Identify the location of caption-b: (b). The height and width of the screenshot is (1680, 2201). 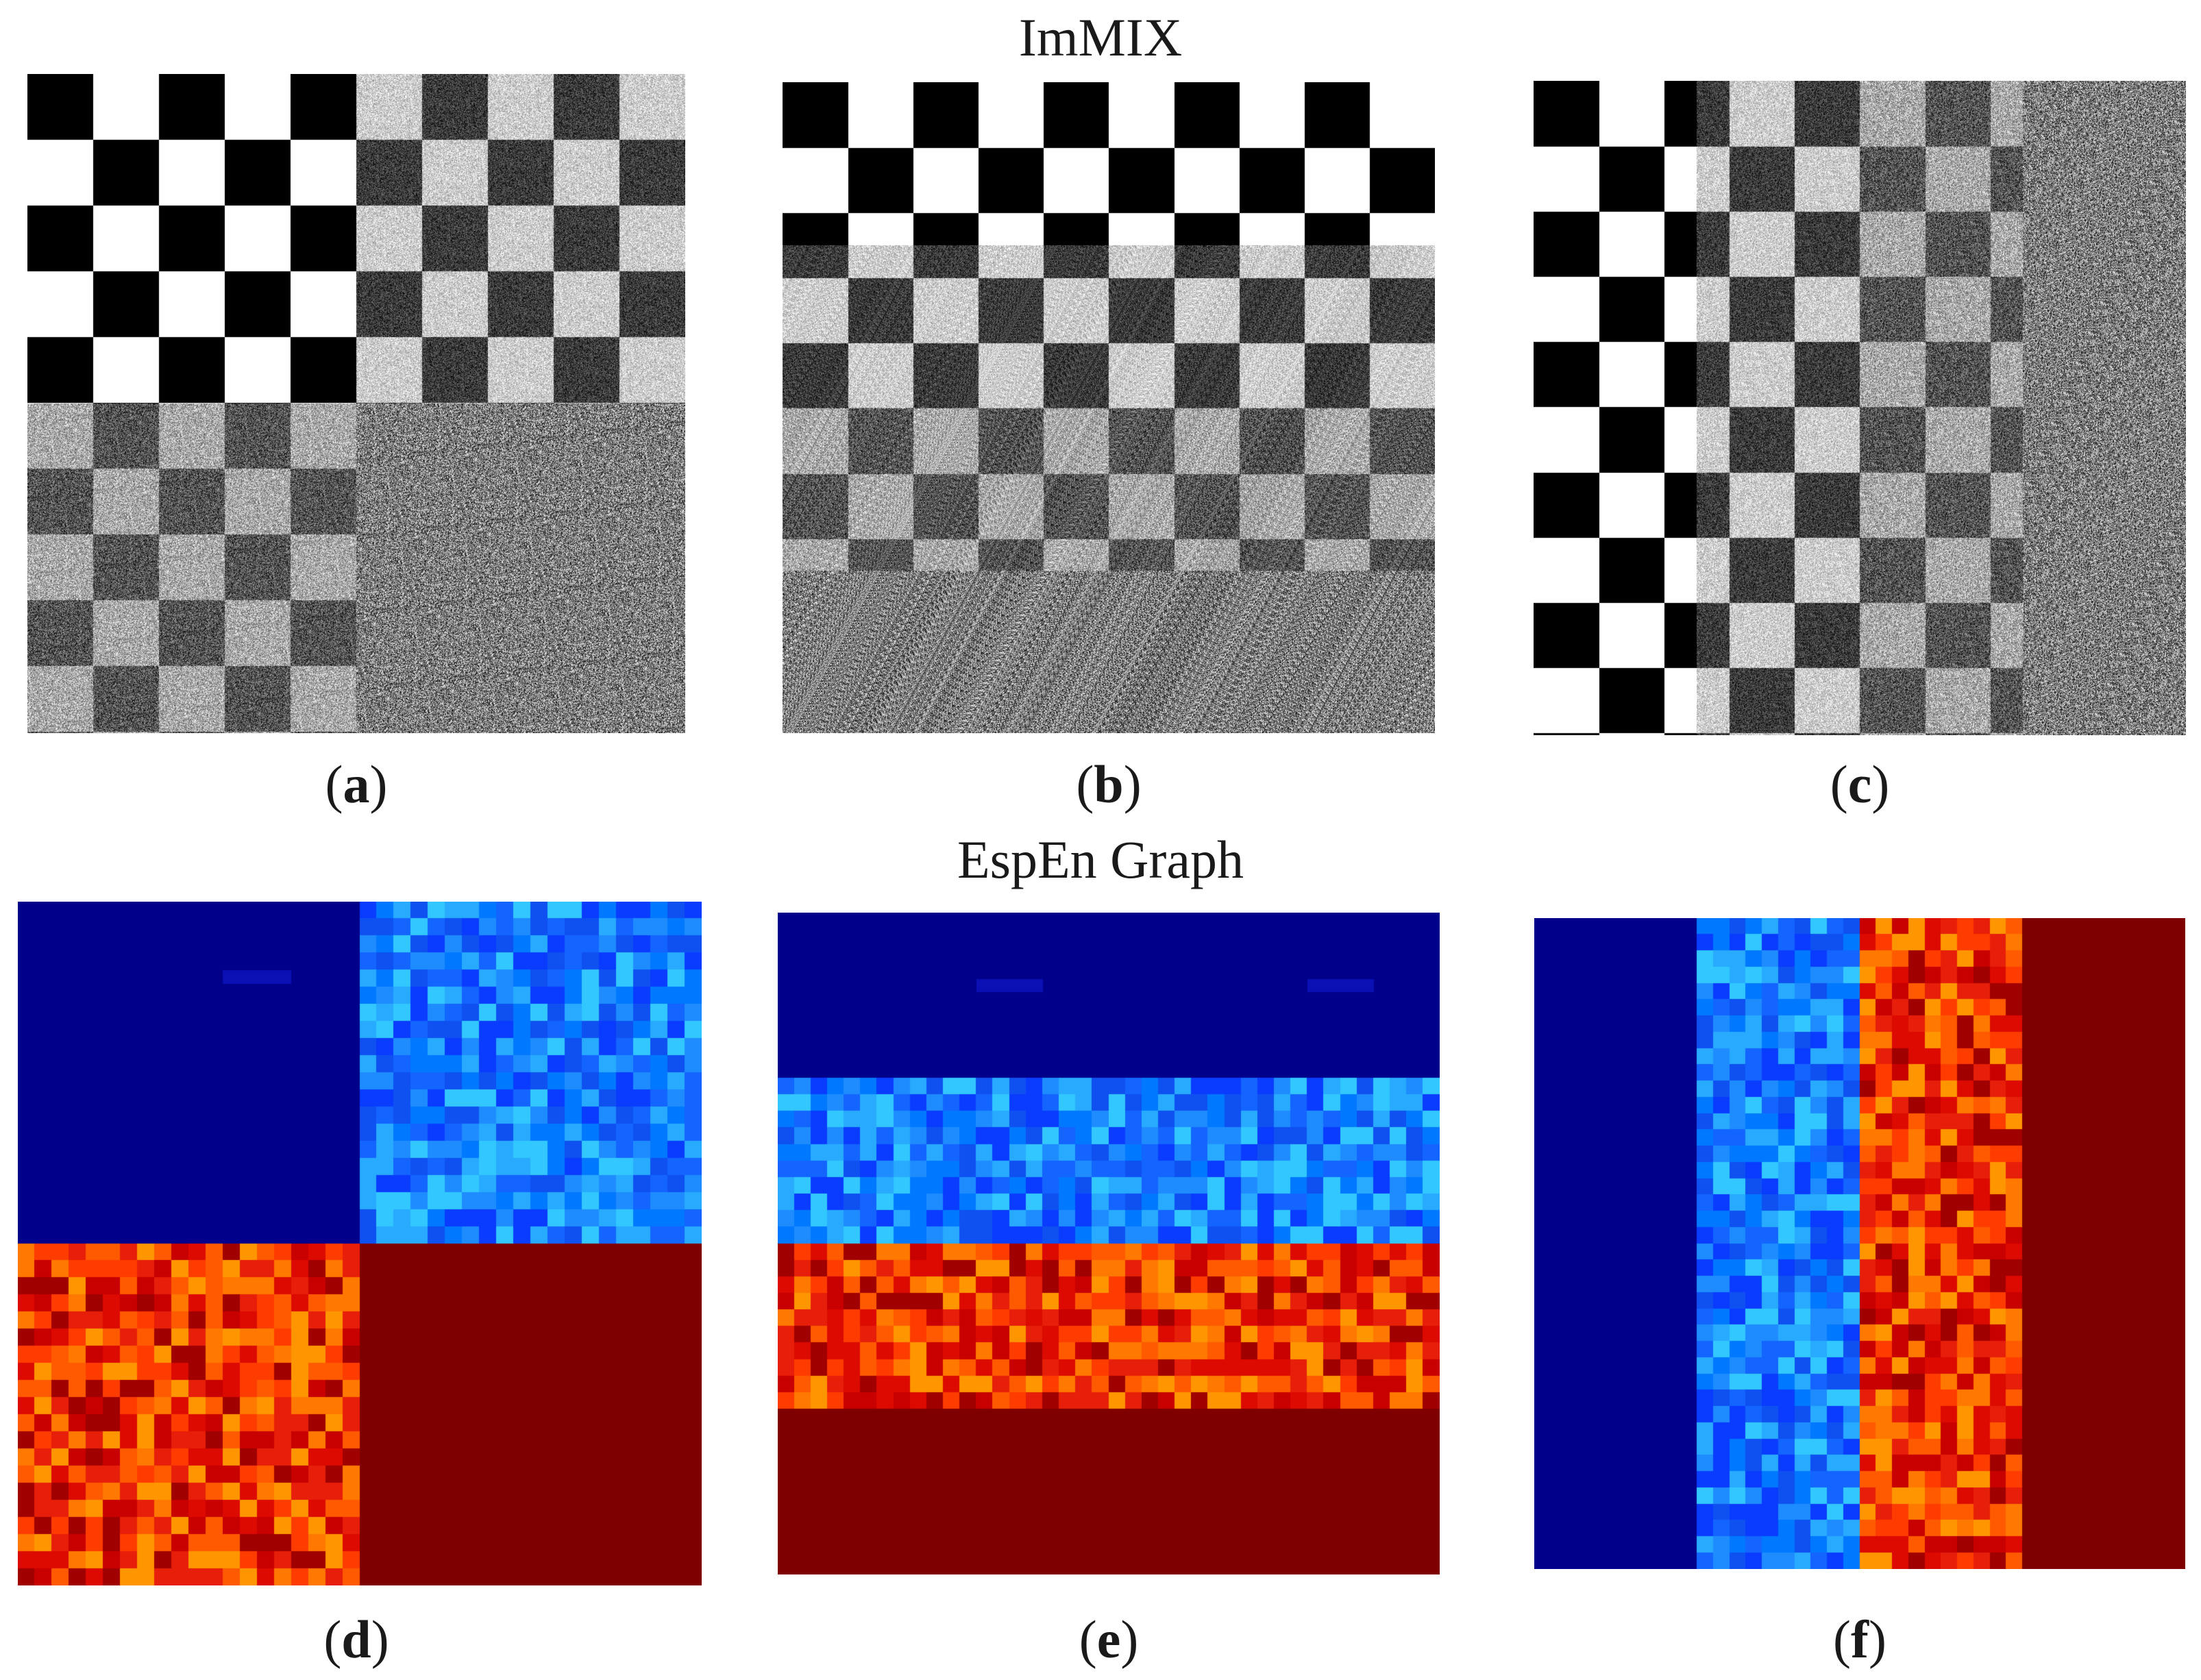
(1109, 784).